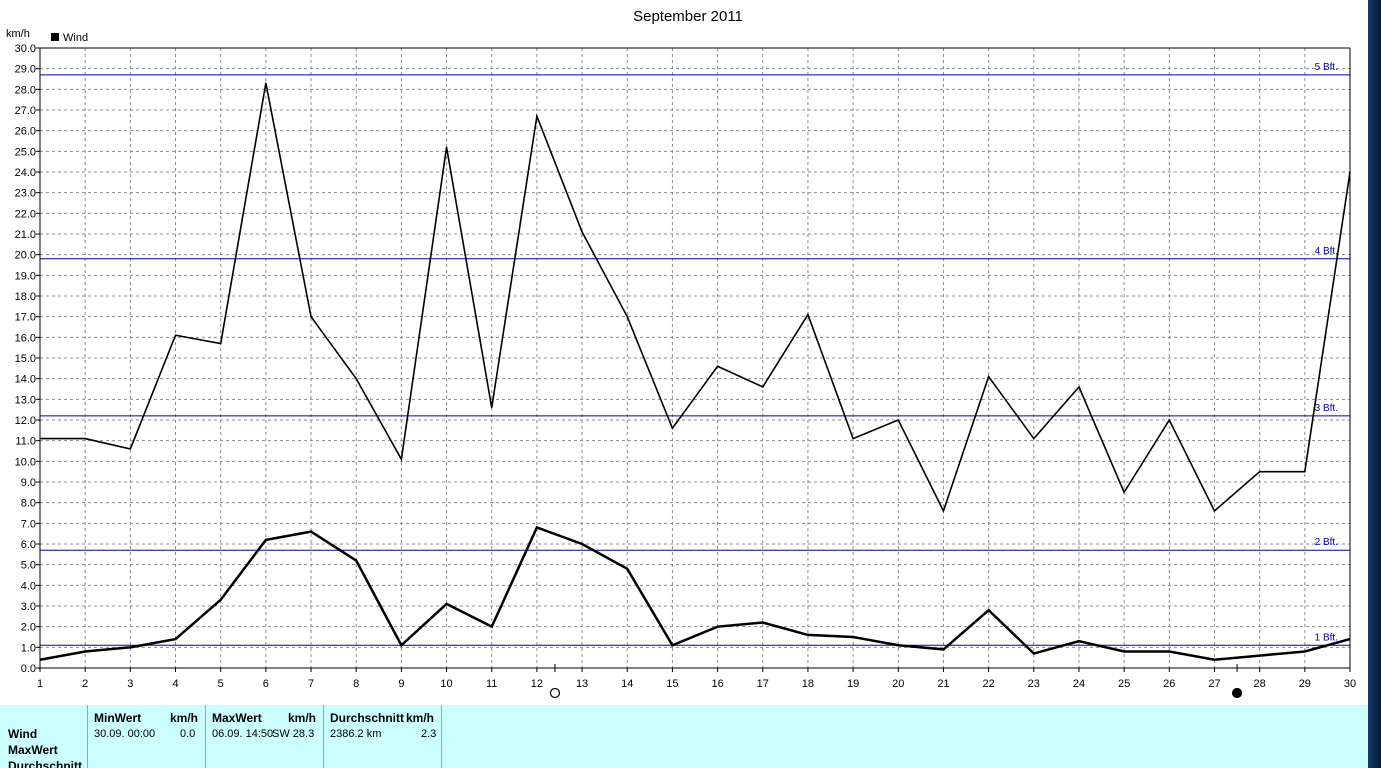 This screenshot has width=1381, height=768. I want to click on window-edge, so click(1374, 384).